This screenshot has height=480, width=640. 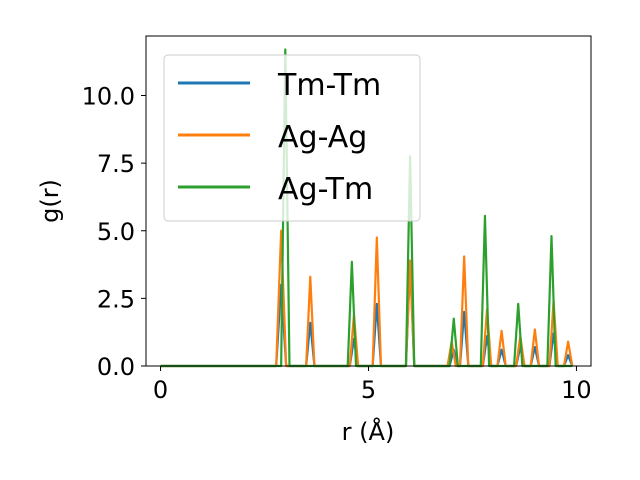 What do you see at coordinates (116, 164) in the screenshot?
I see `y-tick-label: 7.5` at bounding box center [116, 164].